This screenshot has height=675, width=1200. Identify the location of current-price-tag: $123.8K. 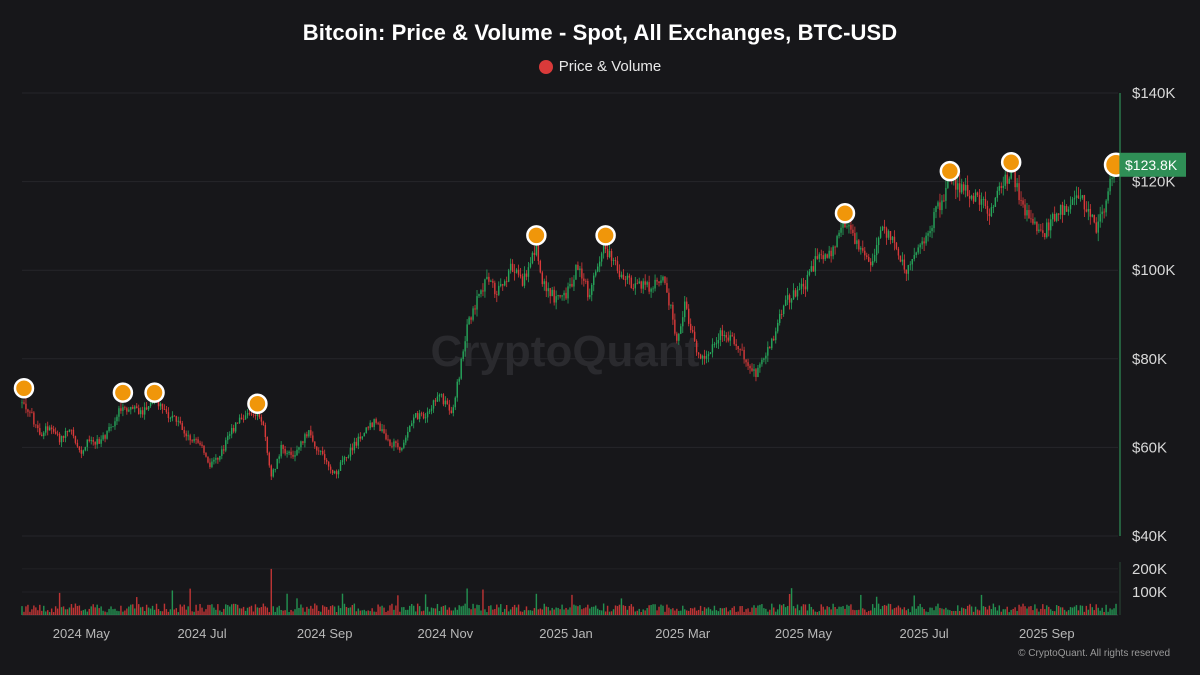
(1153, 164).